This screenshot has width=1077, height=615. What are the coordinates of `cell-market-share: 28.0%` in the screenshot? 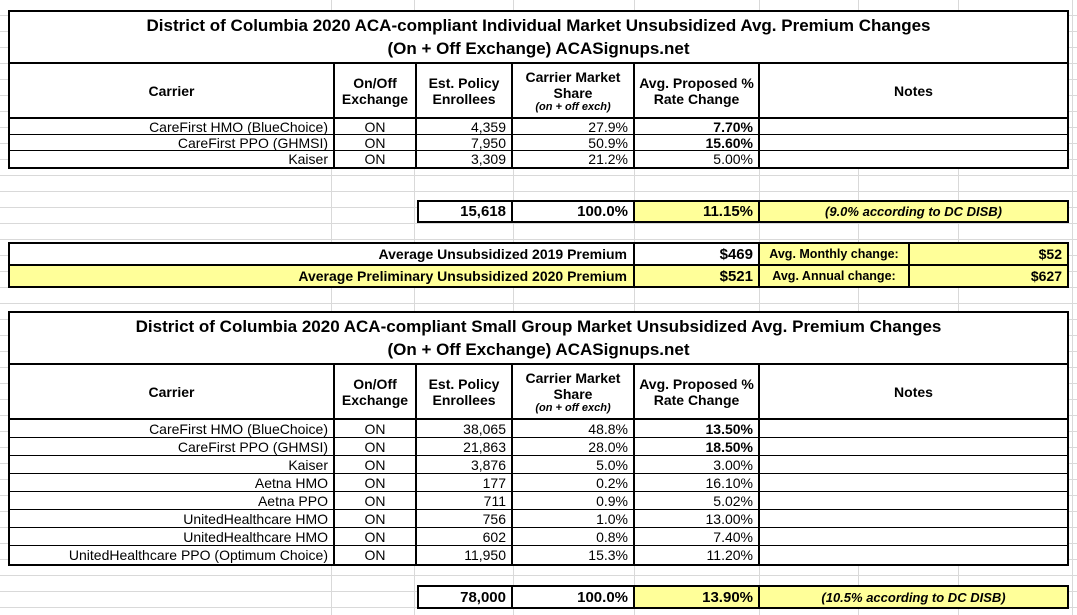 It's located at (574, 447).